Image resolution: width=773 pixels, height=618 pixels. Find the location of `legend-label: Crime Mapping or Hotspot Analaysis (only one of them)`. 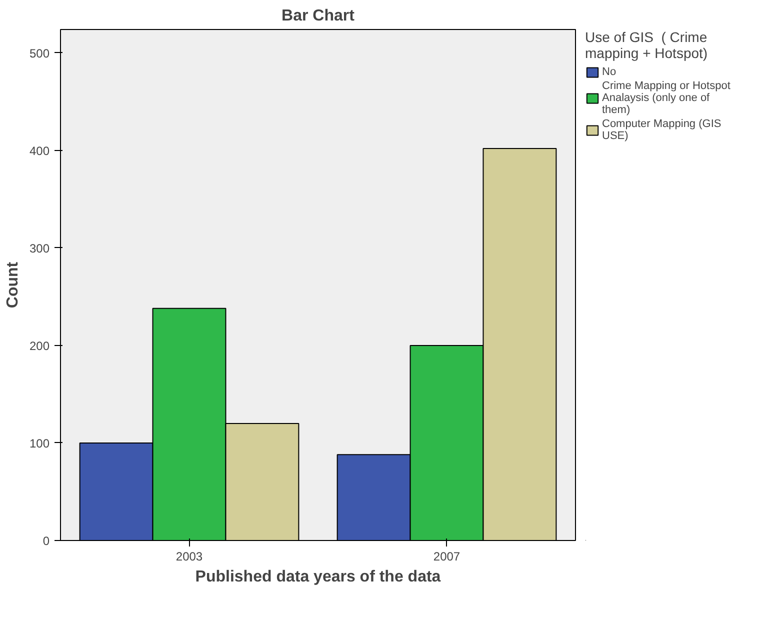

legend-label: Crime Mapping or Hotspot Analaysis (only one of them) is located at coordinates (666, 98).